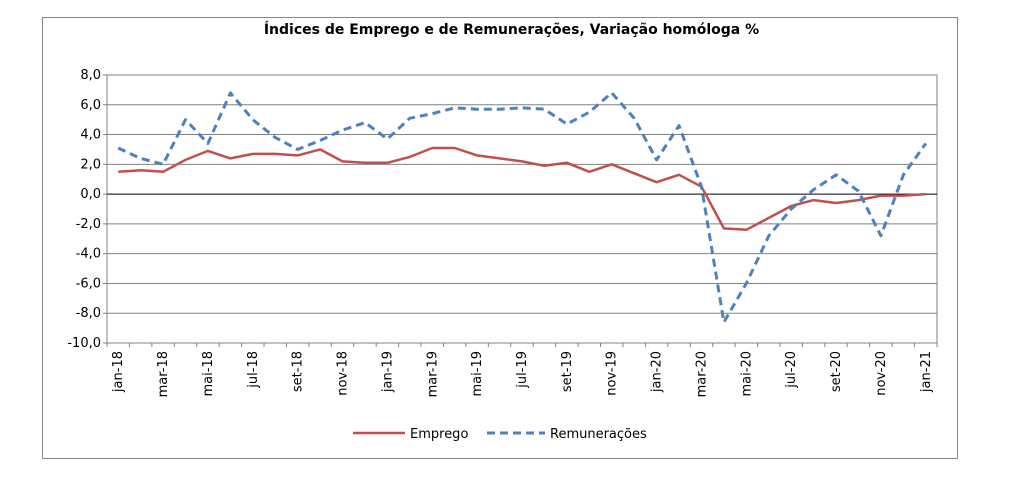  I want to click on y-tick-label: -10,0, so click(84, 343).